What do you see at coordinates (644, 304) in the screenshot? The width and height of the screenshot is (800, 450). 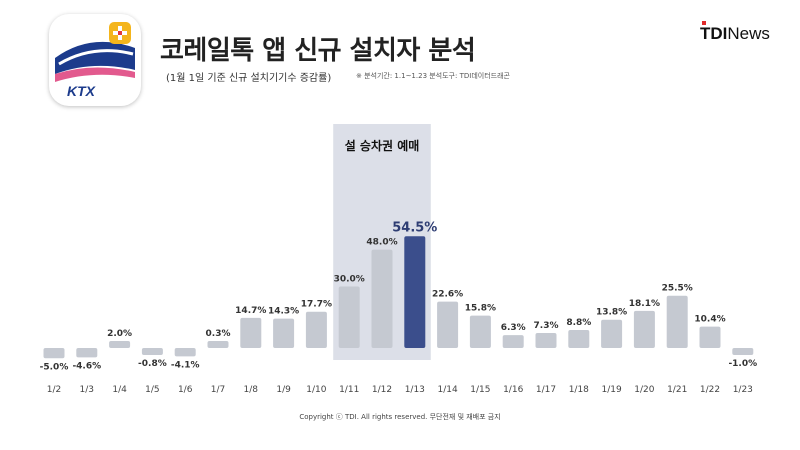 I see `data-label-1/20: 18.1%` at bounding box center [644, 304].